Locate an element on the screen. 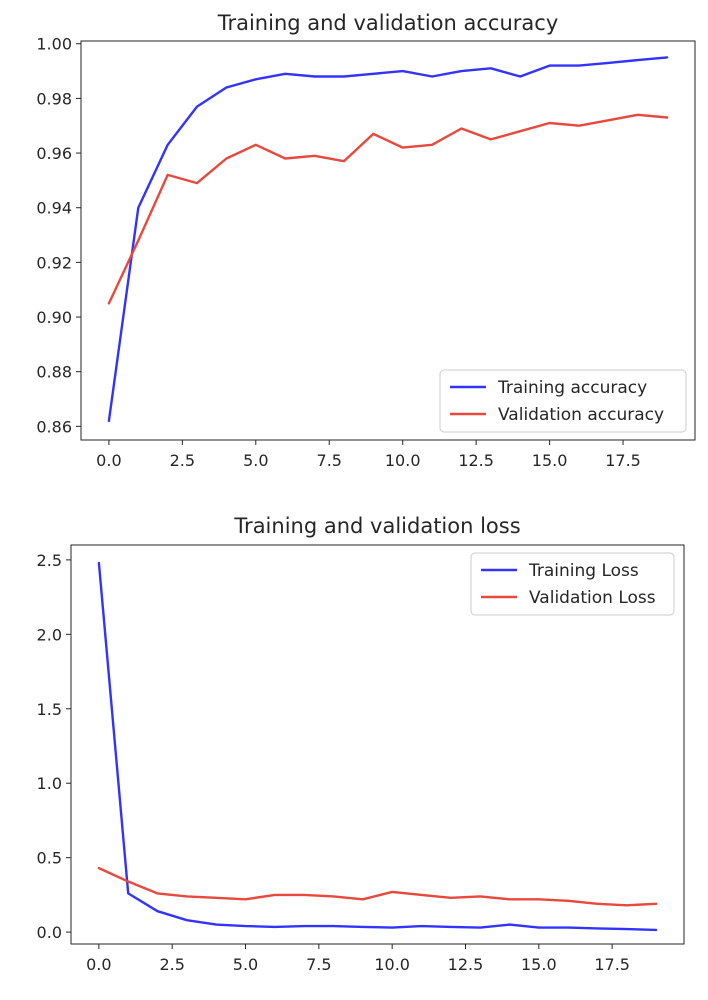 The image size is (708, 1000). y-tick-label: 1.0 is located at coordinates (49, 783).